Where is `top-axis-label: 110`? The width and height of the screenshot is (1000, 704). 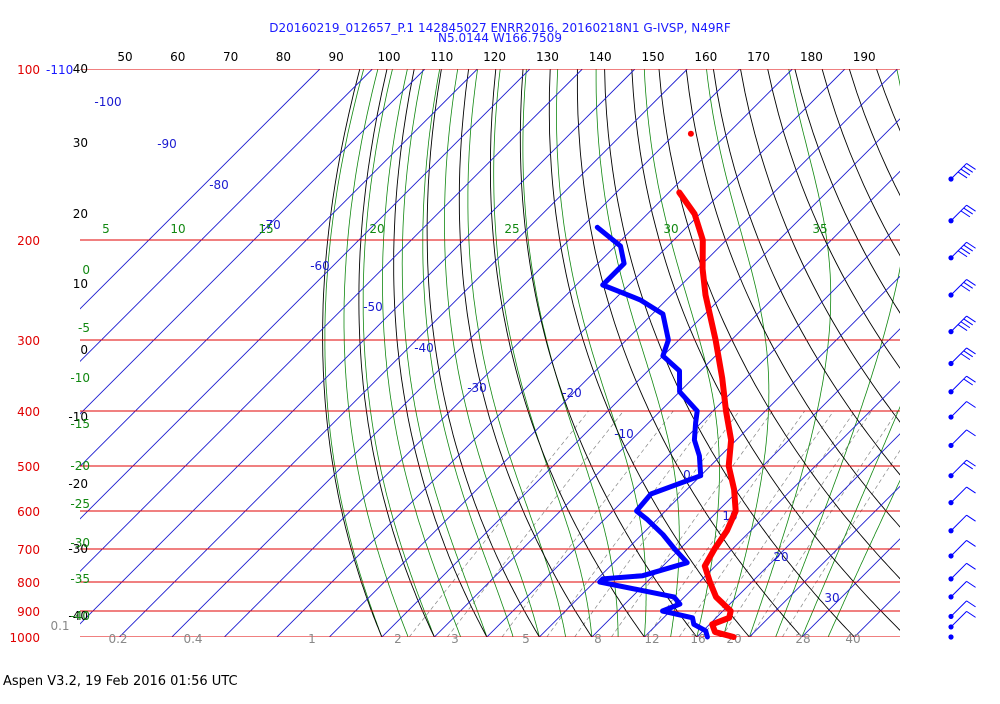
top-axis-label: 110 is located at coordinates (441, 57).